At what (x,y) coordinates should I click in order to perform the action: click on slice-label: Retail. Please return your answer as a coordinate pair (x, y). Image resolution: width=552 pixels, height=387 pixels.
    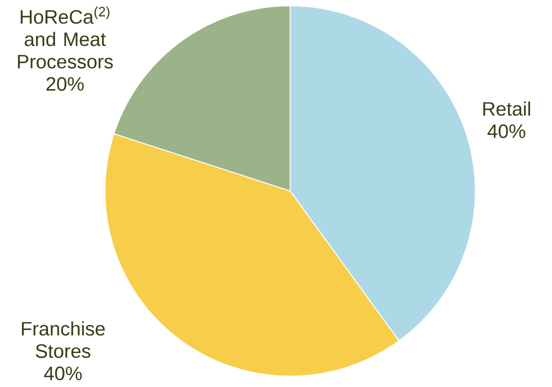
    Looking at the image, I should click on (506, 109).